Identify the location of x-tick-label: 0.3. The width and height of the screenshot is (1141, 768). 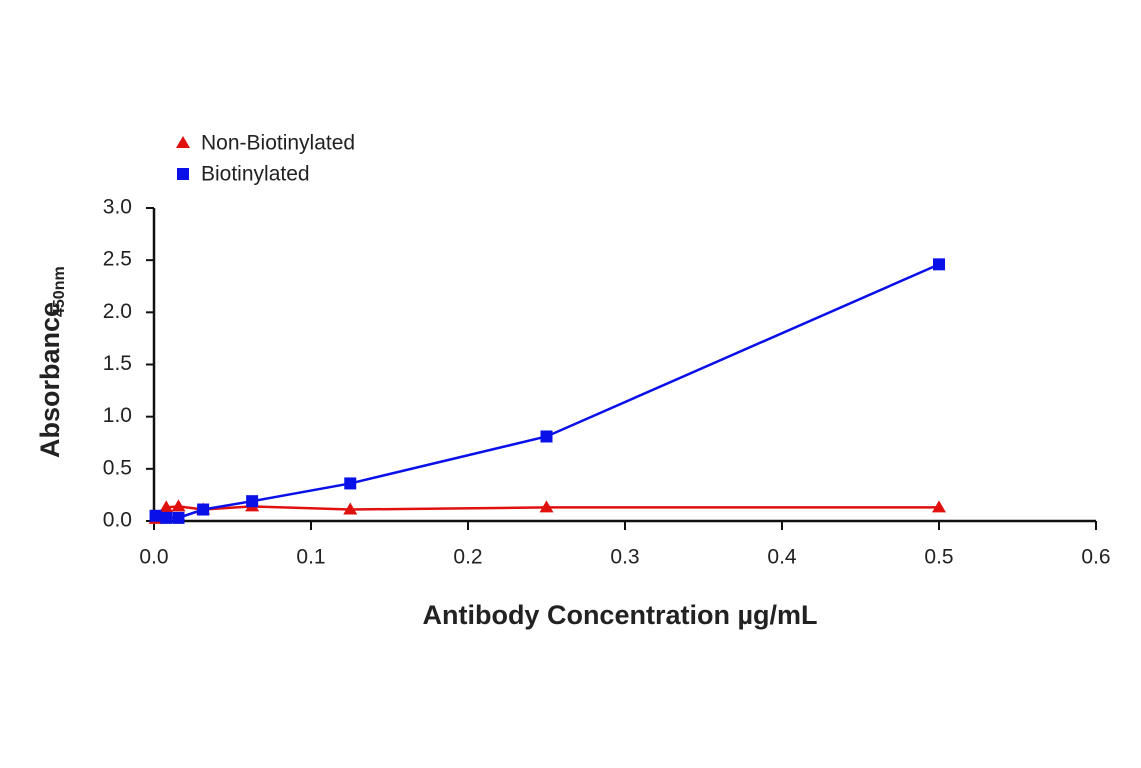
(624, 557).